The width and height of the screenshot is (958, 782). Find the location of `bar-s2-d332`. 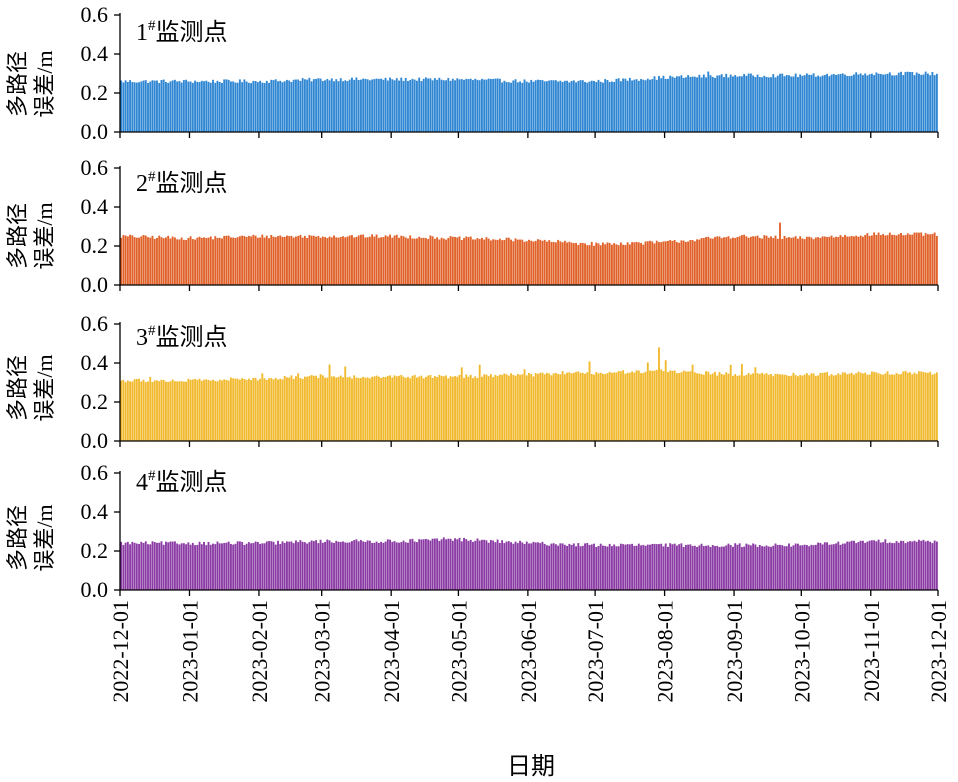

bar-s2-d332 is located at coordinates (865, 259).